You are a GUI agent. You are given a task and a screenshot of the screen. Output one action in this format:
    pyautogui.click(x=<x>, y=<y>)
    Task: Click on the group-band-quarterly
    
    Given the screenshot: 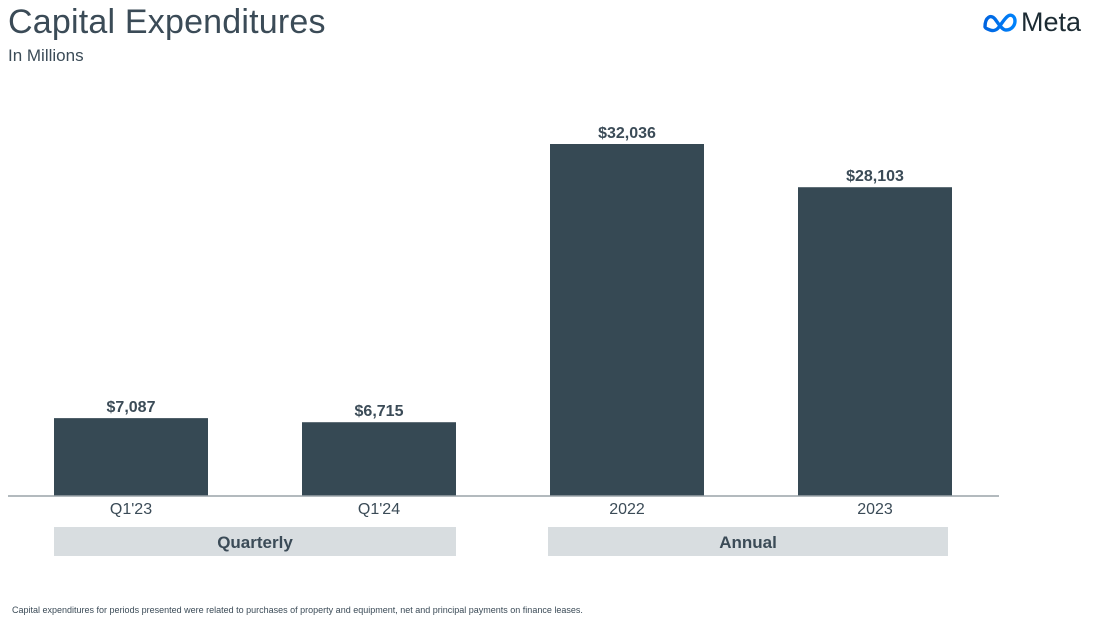 What is the action you would take?
    pyautogui.click(x=255, y=541)
    